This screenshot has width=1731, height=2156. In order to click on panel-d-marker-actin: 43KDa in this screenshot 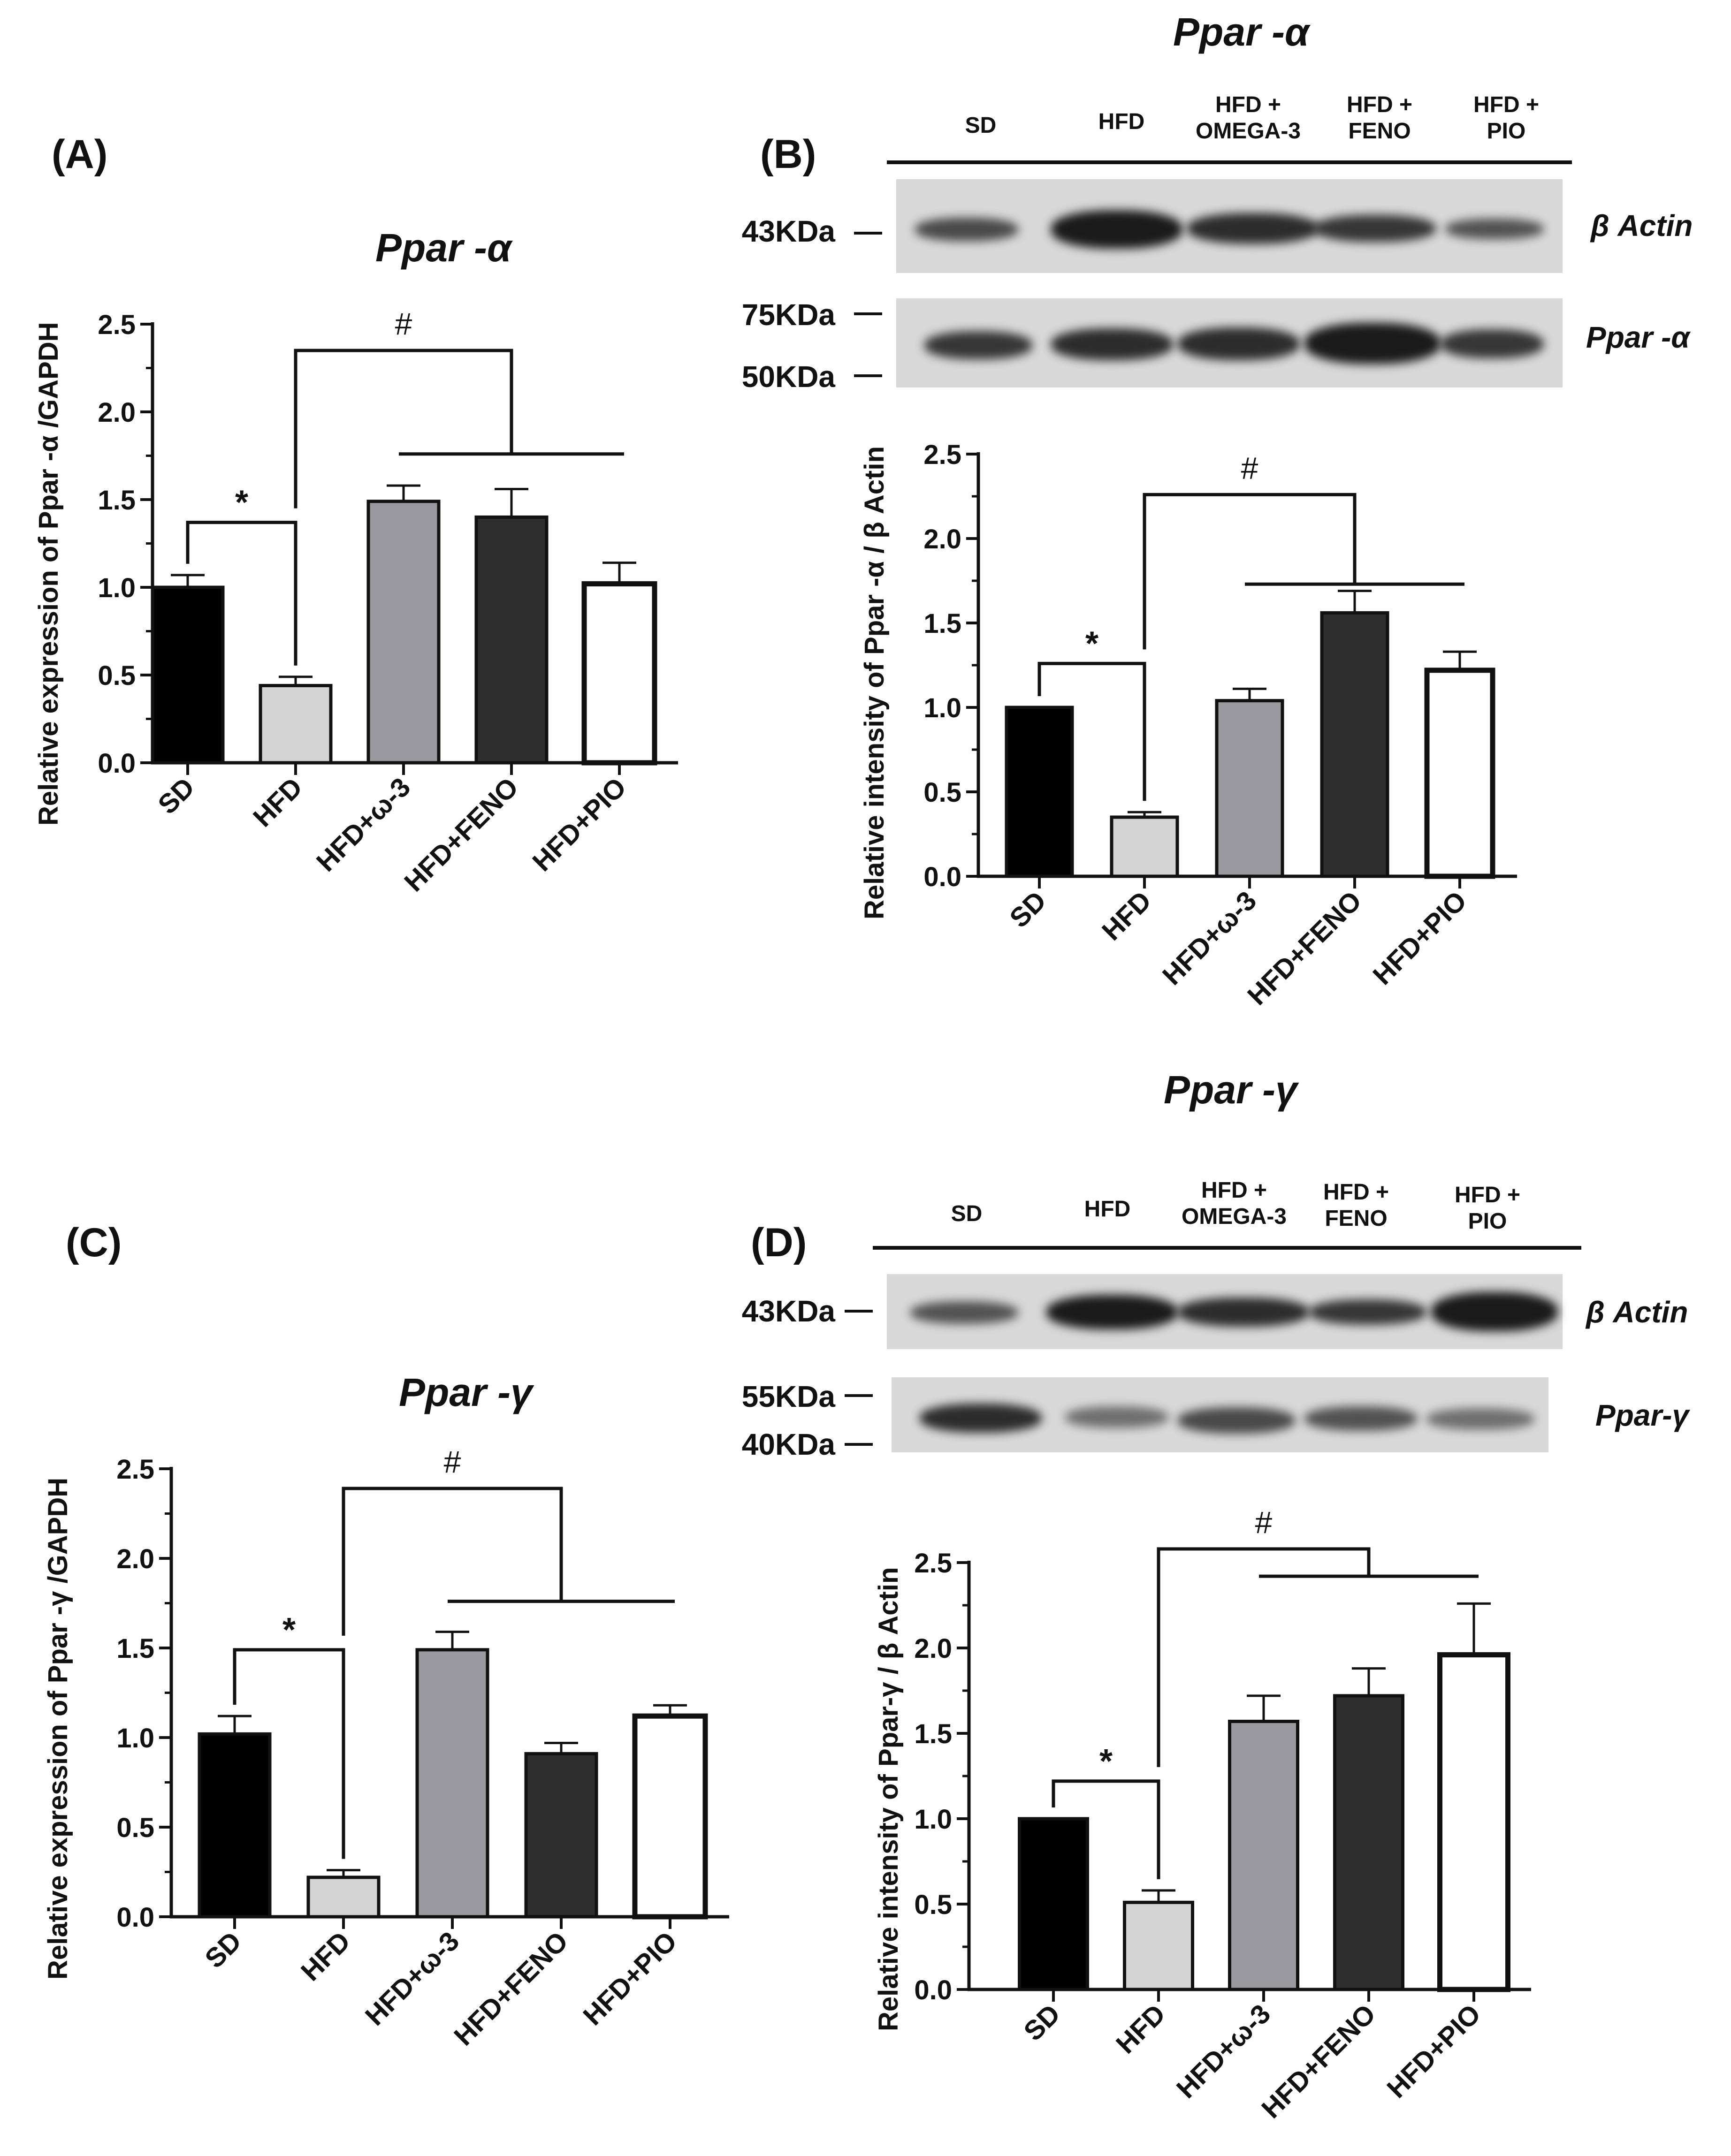, I will do `click(788, 1311)`.